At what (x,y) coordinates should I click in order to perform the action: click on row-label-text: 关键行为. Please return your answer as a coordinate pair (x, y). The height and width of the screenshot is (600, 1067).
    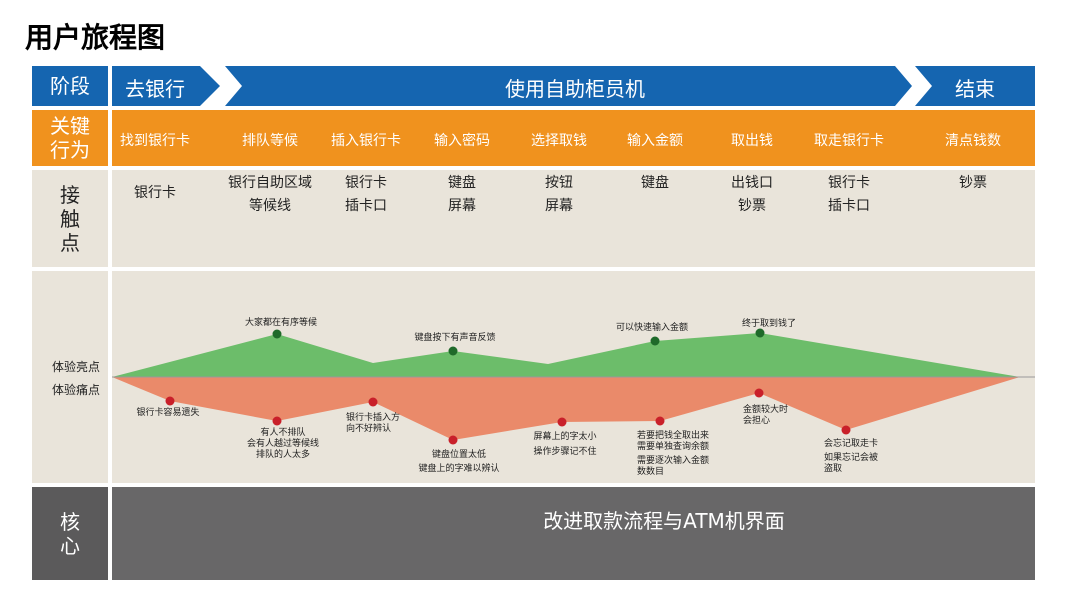
    Looking at the image, I should click on (70, 138).